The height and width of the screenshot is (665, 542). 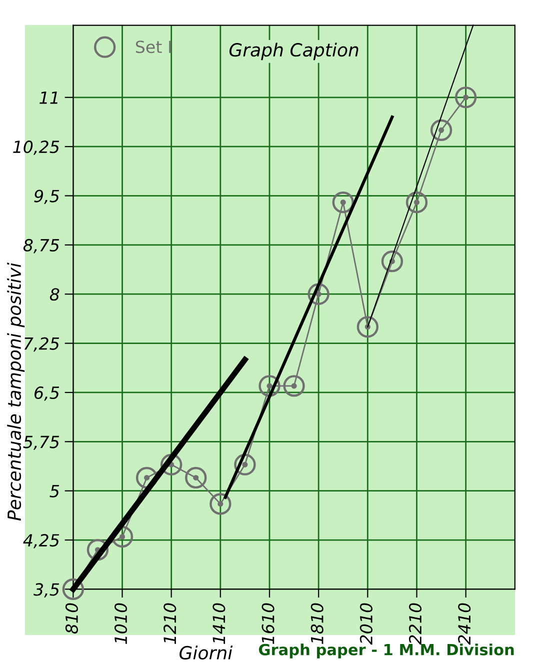 I want to click on y-tick-label: 9,5, so click(x=47, y=197).